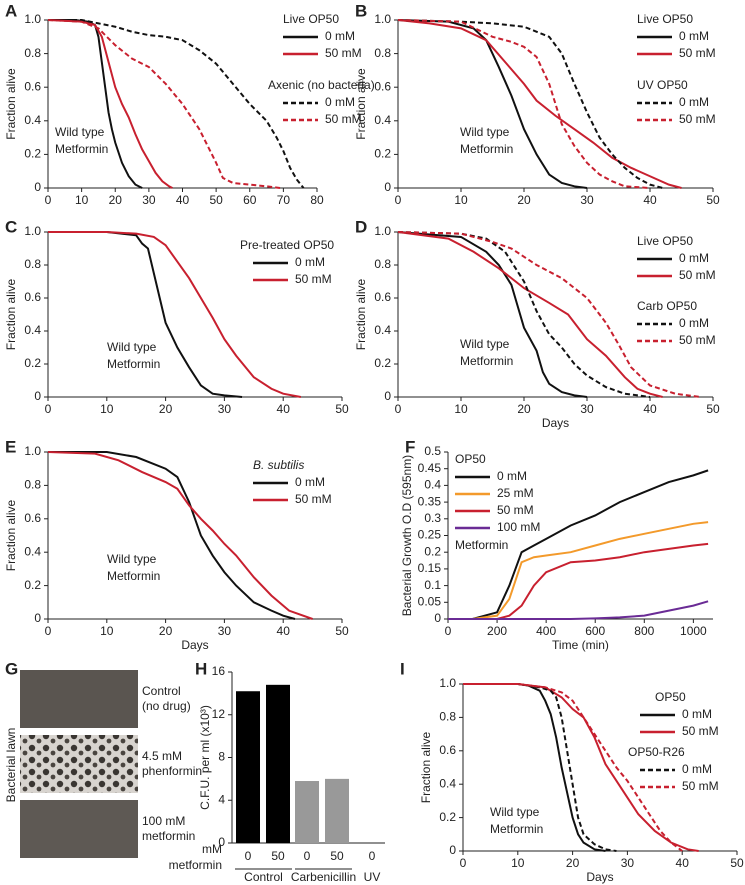 Image resolution: width=745 pixels, height=885 pixels. What do you see at coordinates (163, 821) in the screenshot?
I see `caption: 100 mM` at bounding box center [163, 821].